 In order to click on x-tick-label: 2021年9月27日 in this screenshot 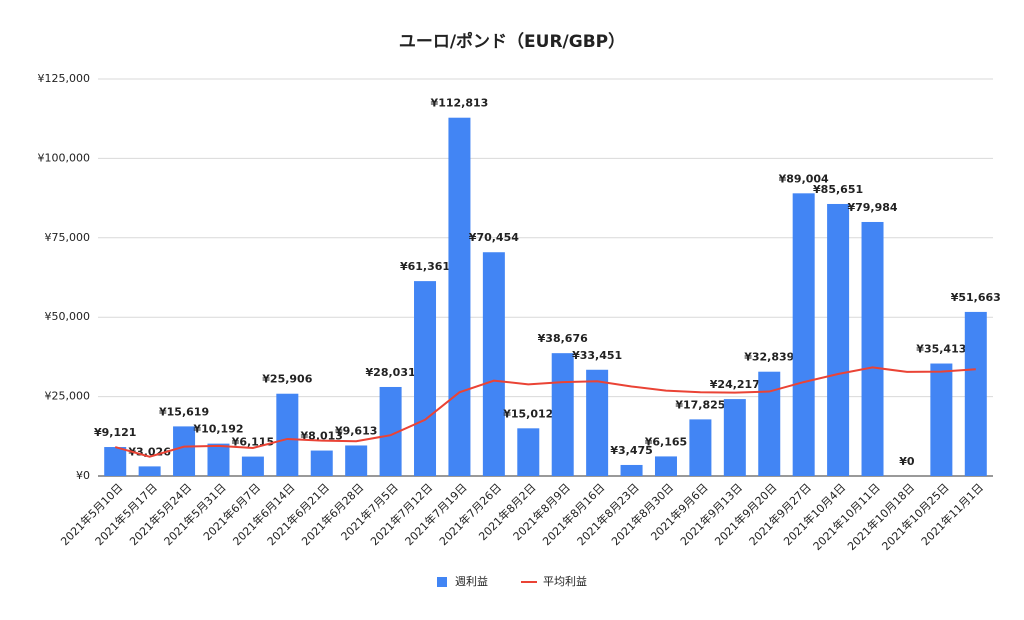, I will do `click(780, 514)`.